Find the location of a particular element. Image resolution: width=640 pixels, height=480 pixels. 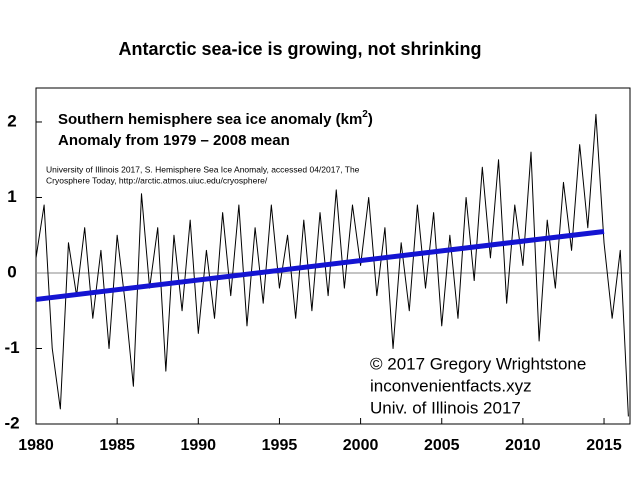

subtitle-text: Southern hemisphere sea ice anomaly (km is located at coordinates (210, 119).